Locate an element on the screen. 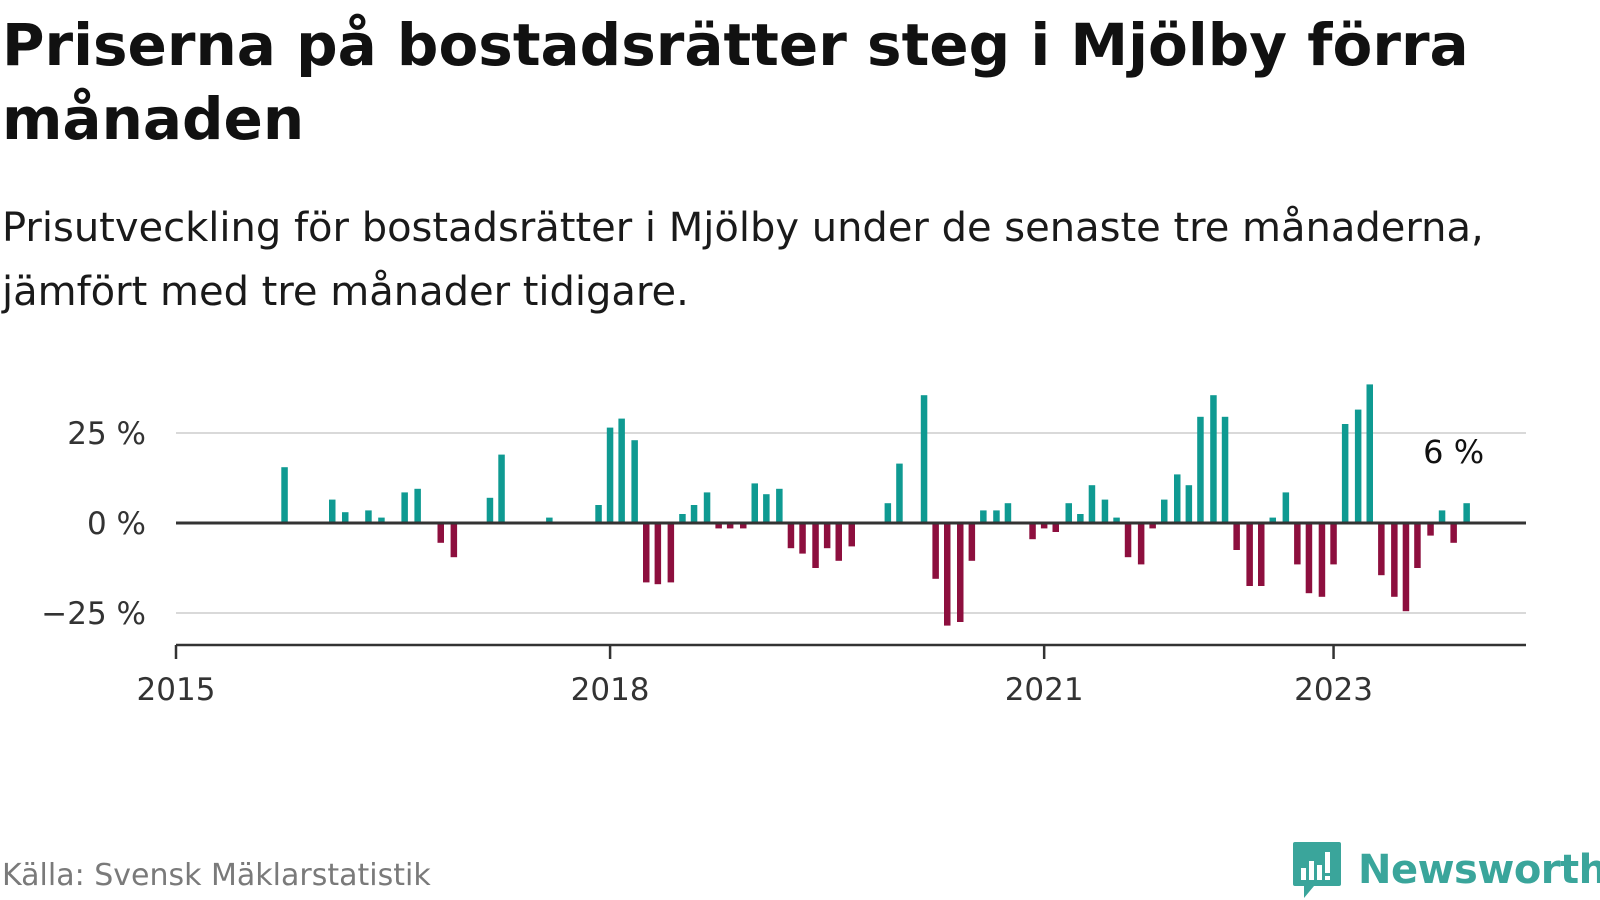  brand-logo: Newsworthy is located at coordinates (1446, 870).